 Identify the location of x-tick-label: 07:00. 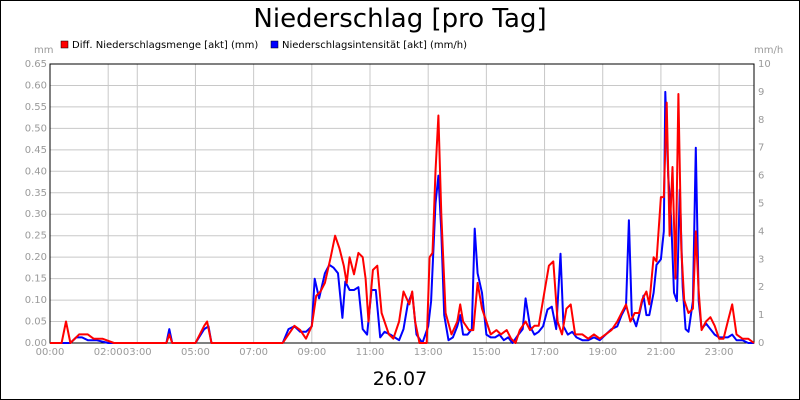
(253, 352).